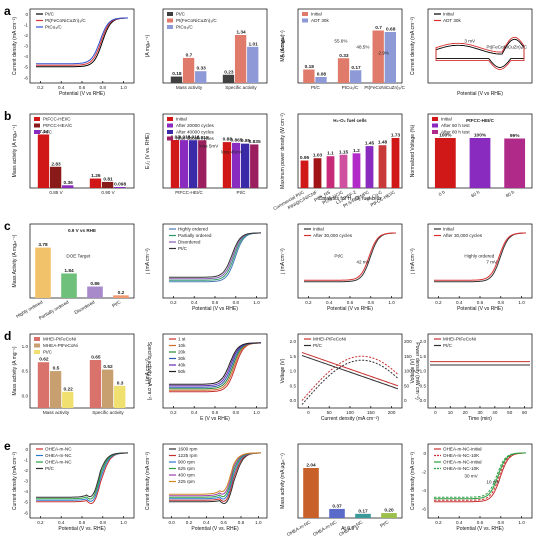 This screenshot has height=557, width=550. I want to click on d4-xtick-label: 10, so click(451, 412).